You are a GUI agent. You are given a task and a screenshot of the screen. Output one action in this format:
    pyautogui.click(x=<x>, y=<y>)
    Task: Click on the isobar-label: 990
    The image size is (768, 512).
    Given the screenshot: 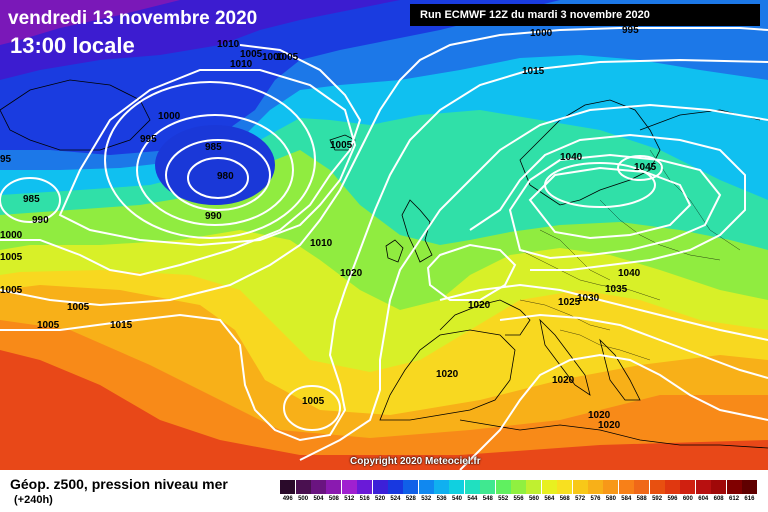 What is the action you would take?
    pyautogui.click(x=40, y=220)
    